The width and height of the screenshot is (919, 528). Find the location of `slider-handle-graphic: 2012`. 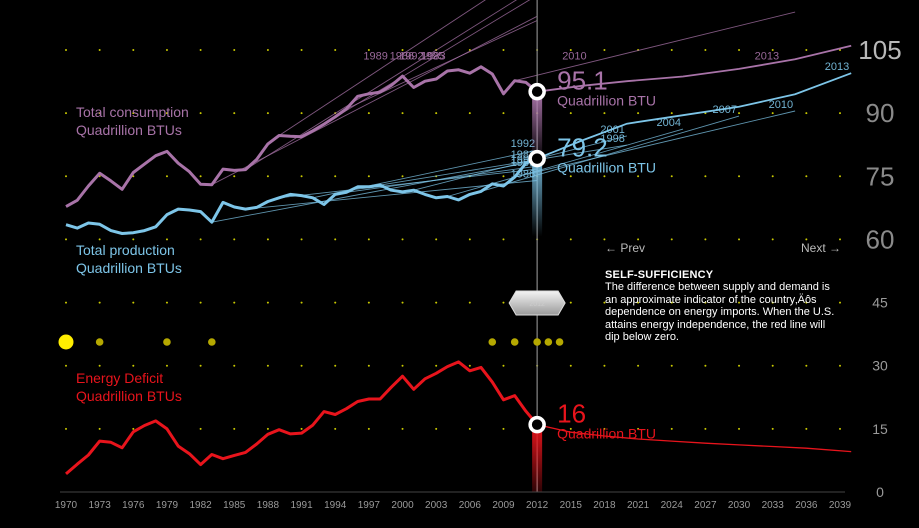

slider-handle-graphic: 2012 is located at coordinates (537, 303).